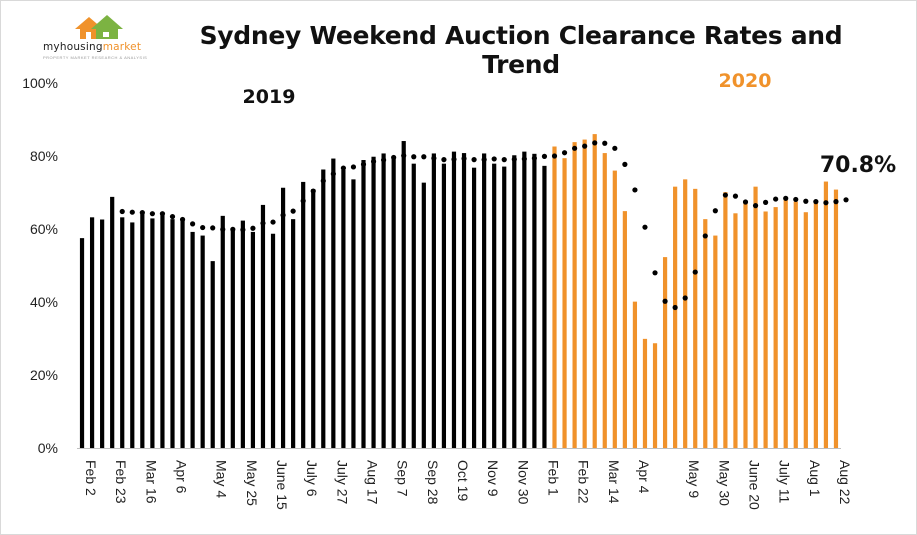 The height and width of the screenshot is (535, 917). What do you see at coordinates (584, 482) in the screenshot?
I see `x-tick-label: Feb 22` at bounding box center [584, 482].